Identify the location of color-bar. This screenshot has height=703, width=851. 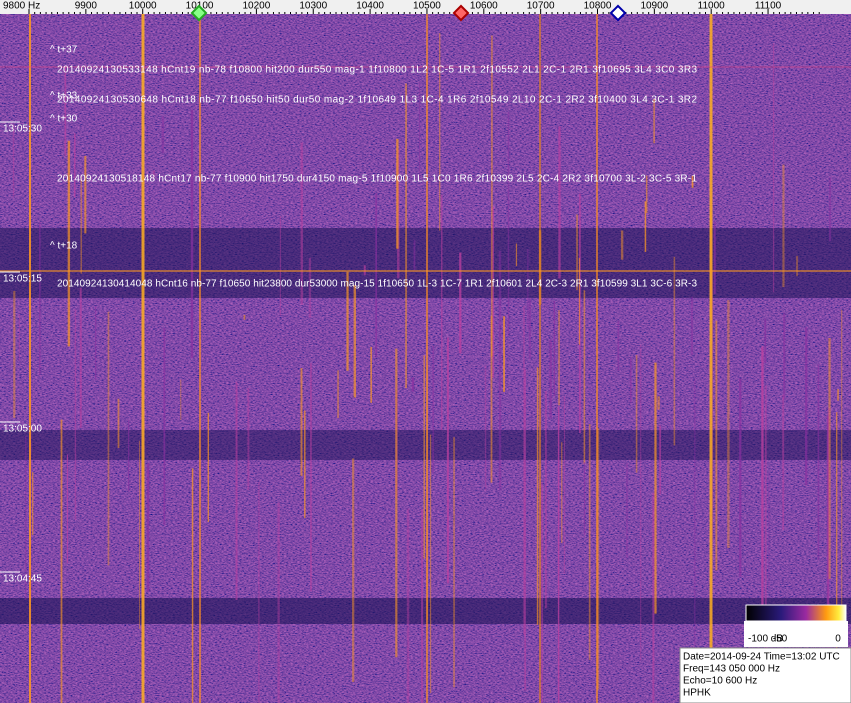
(796, 613).